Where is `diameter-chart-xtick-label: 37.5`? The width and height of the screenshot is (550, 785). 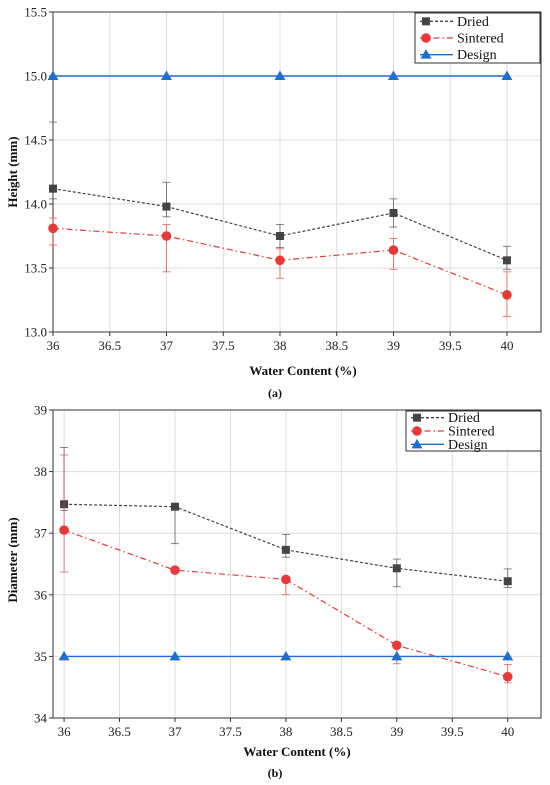
diameter-chart-xtick-label: 37.5 is located at coordinates (230, 731).